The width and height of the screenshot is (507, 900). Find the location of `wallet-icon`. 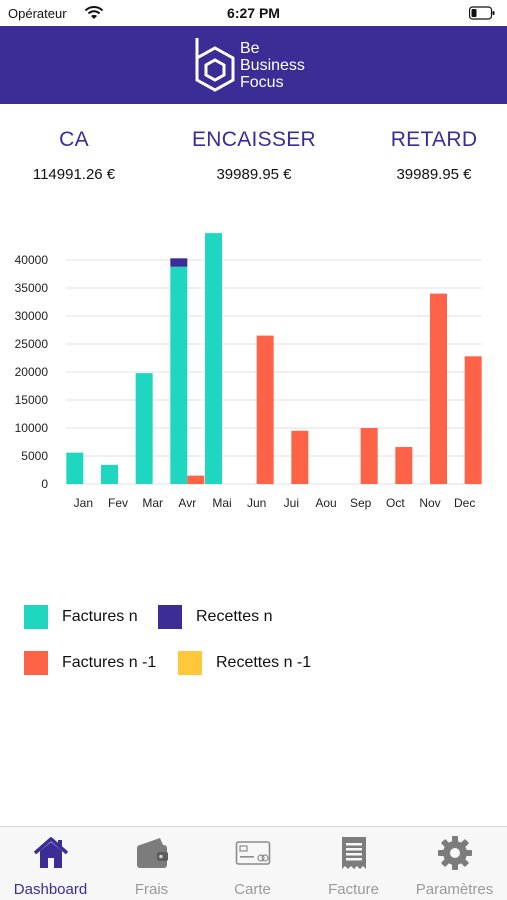

wallet-icon is located at coordinates (152, 853).